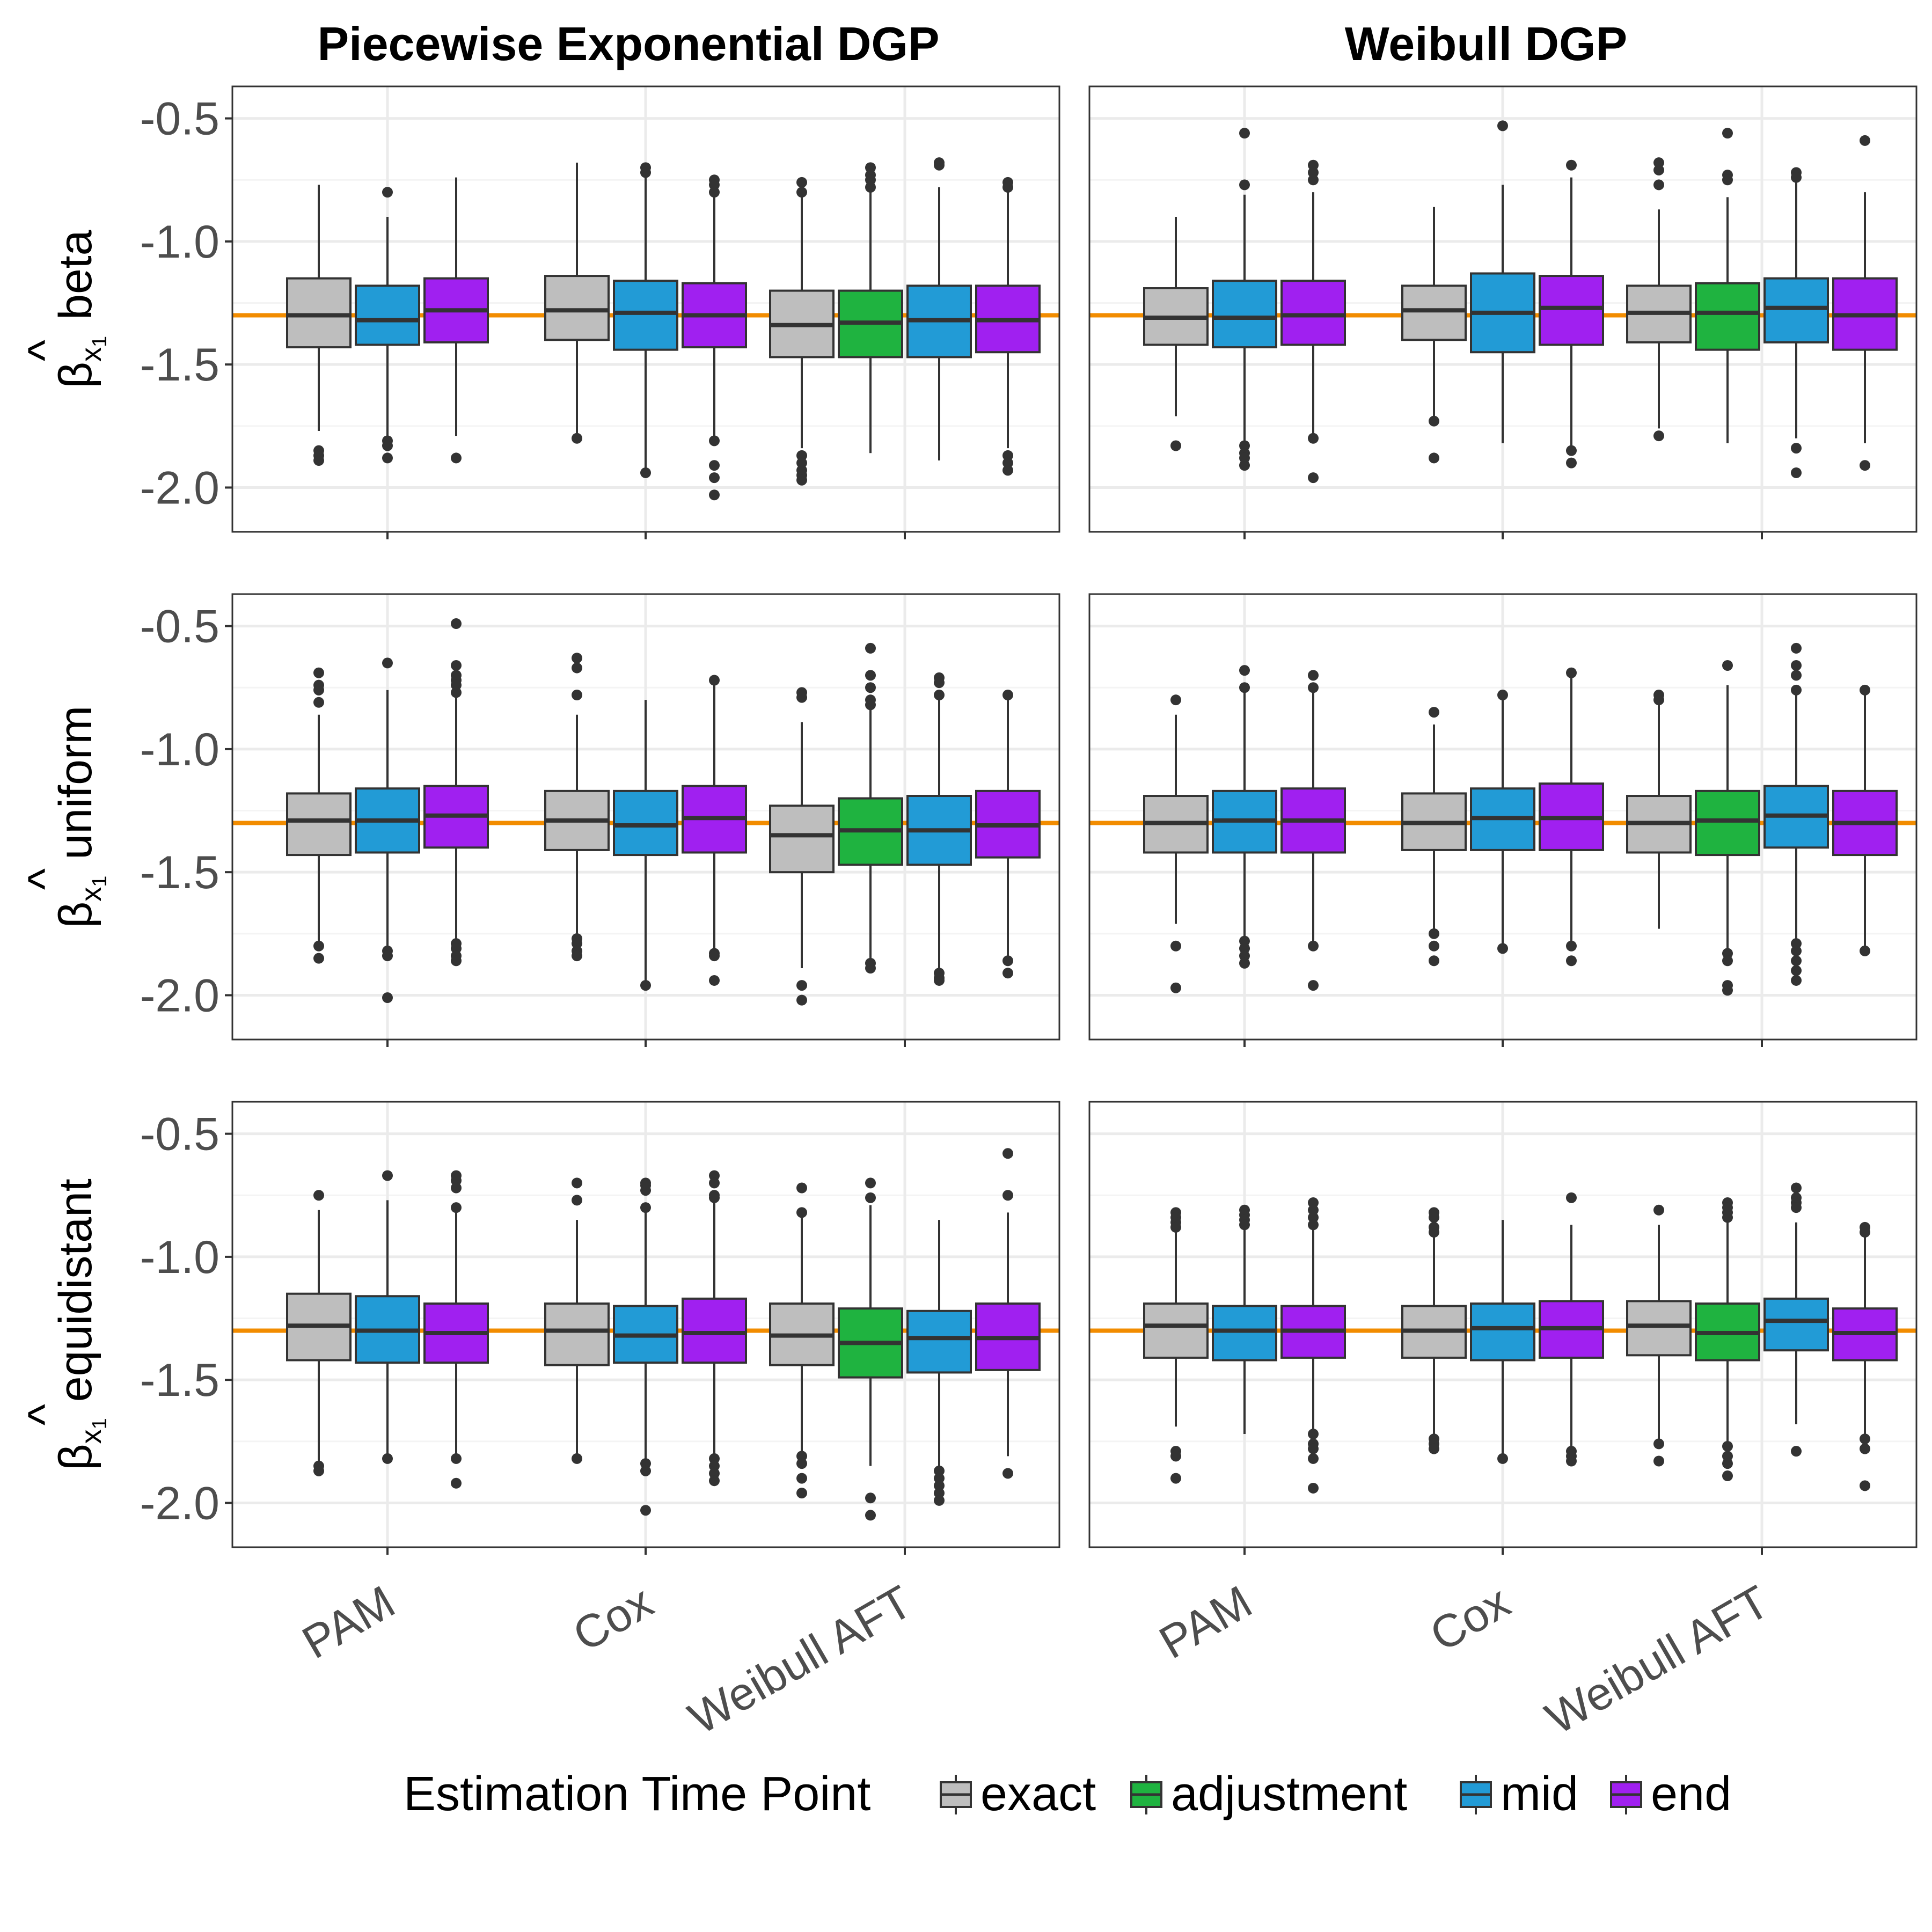  I want to click on row-label-equidistant: βx1 equidistant, so click(80, 1324).